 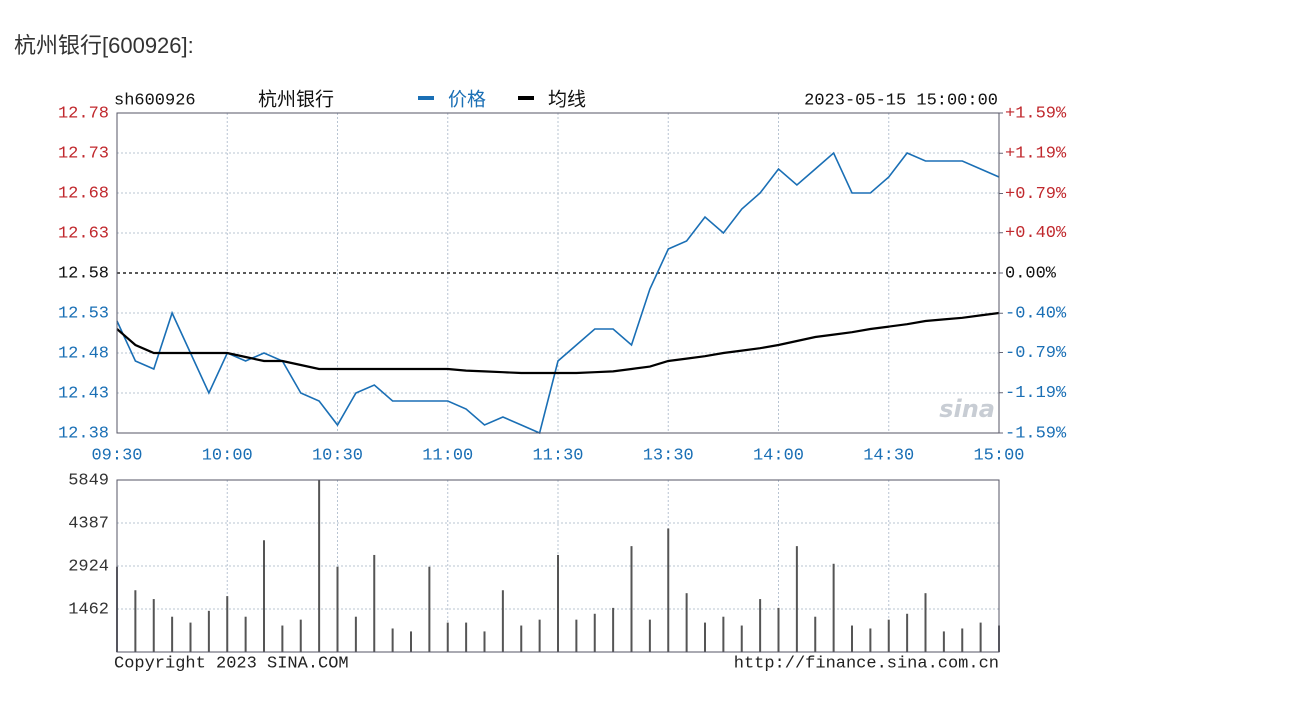 What do you see at coordinates (155, 100) in the screenshot?
I see `stock-code: sh600926` at bounding box center [155, 100].